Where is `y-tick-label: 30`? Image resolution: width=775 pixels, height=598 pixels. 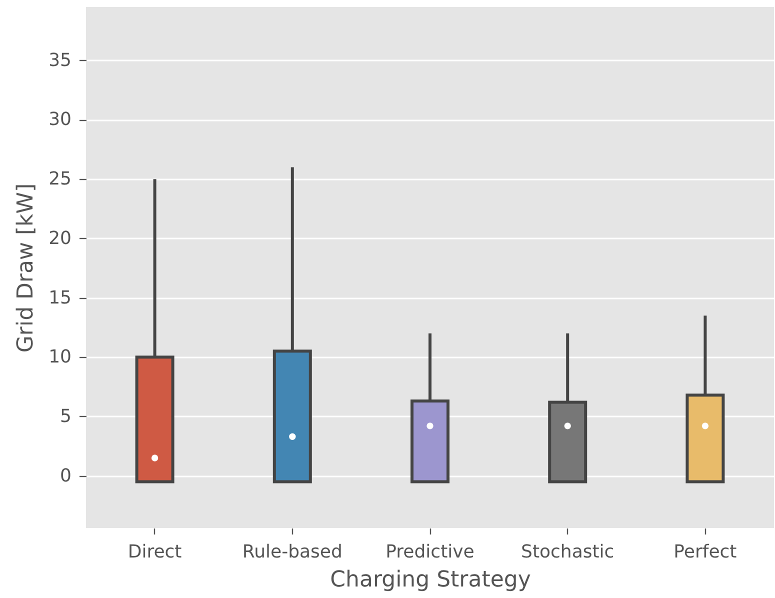 y-tick-label: 30 is located at coordinates (60, 119).